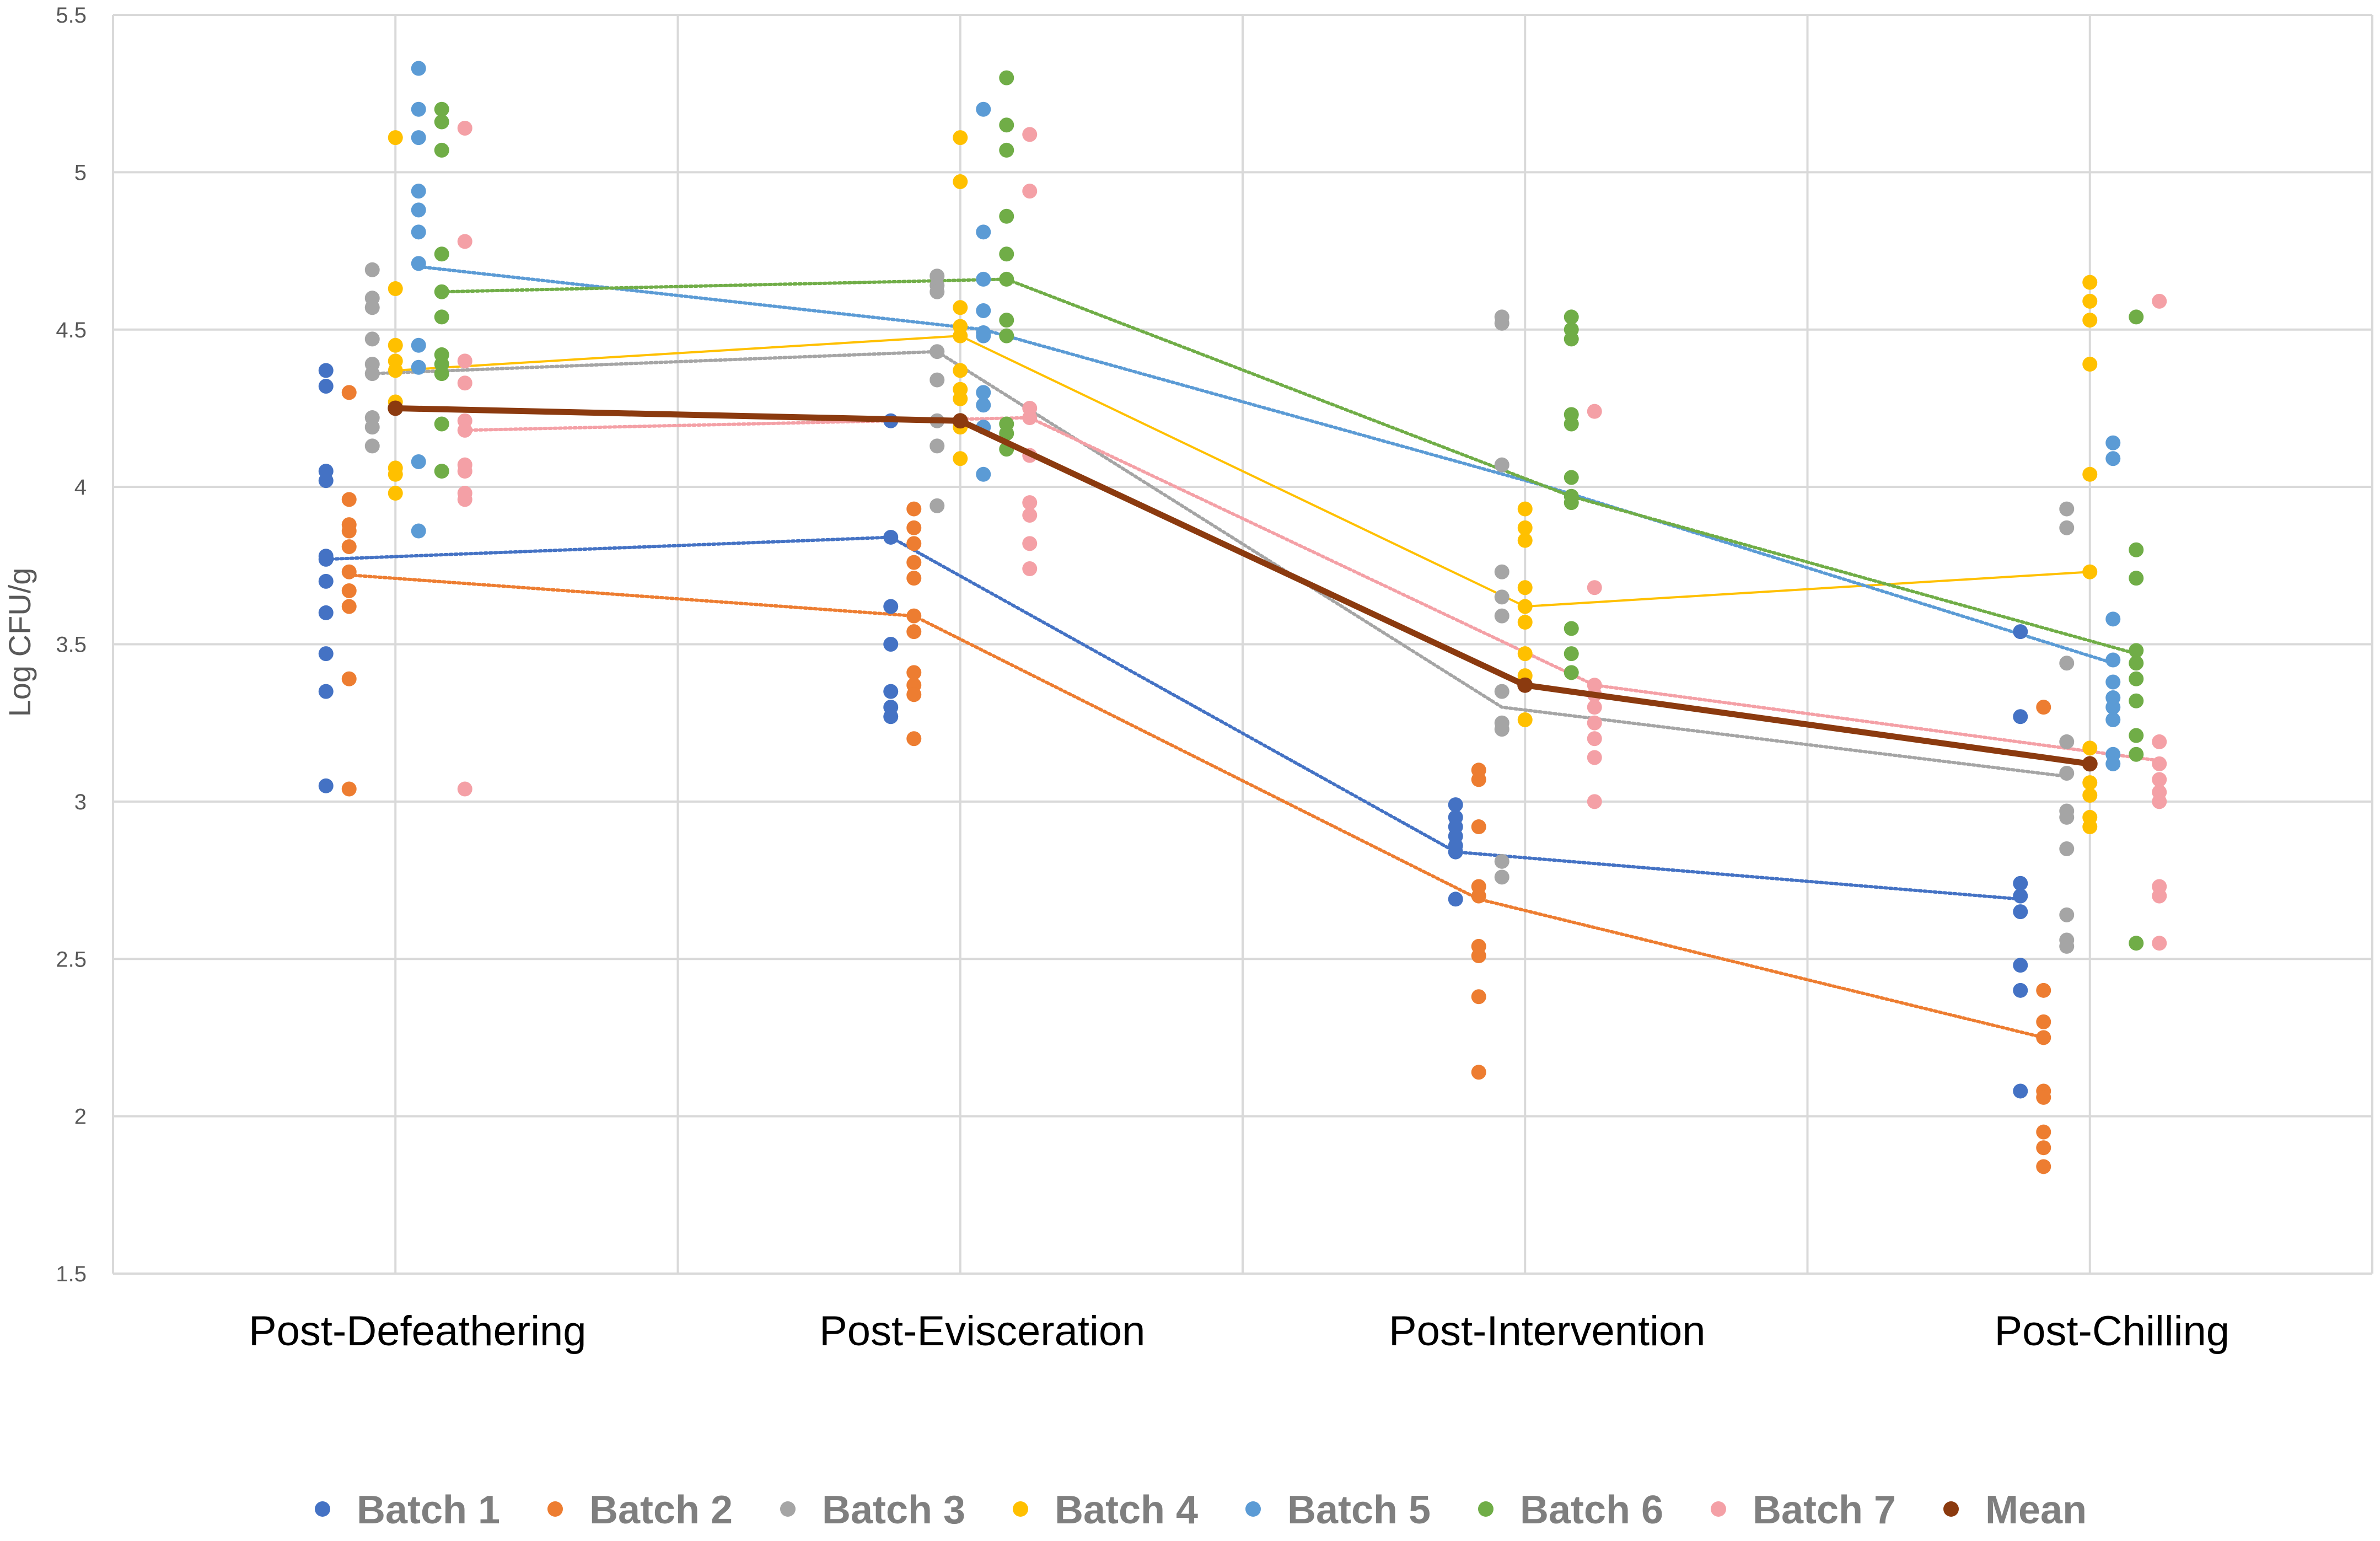  What do you see at coordinates (894, 1510) in the screenshot?
I see `legend-label: Batch 3` at bounding box center [894, 1510].